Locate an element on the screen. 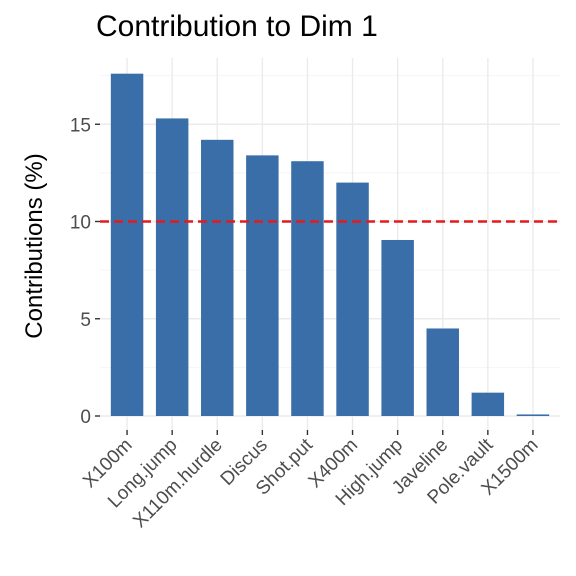 This screenshot has height=576, width=576. bar-pole-vault is located at coordinates (488, 404).